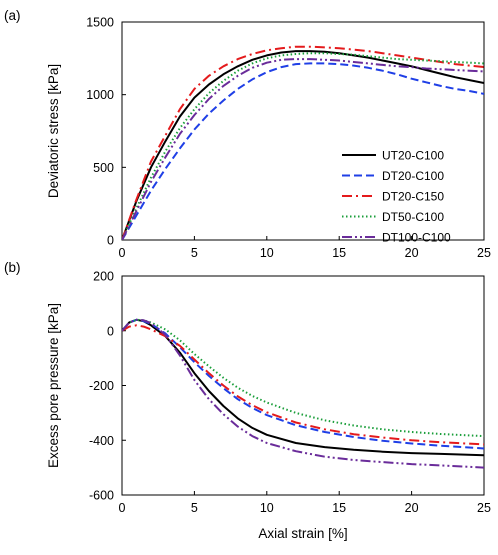  I want to click on y-tick-label: -400, so click(101, 441).